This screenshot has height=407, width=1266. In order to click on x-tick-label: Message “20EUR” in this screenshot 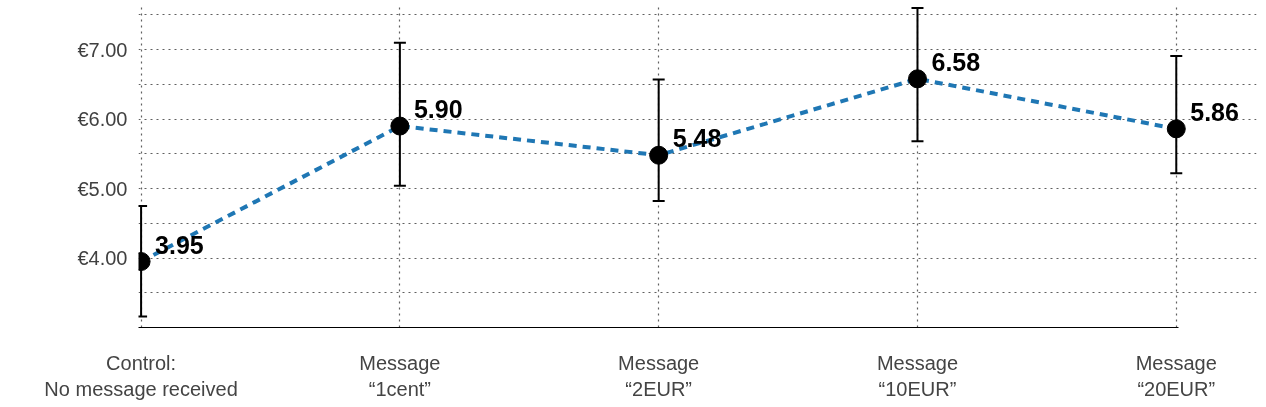, I will do `click(1176, 375)`.